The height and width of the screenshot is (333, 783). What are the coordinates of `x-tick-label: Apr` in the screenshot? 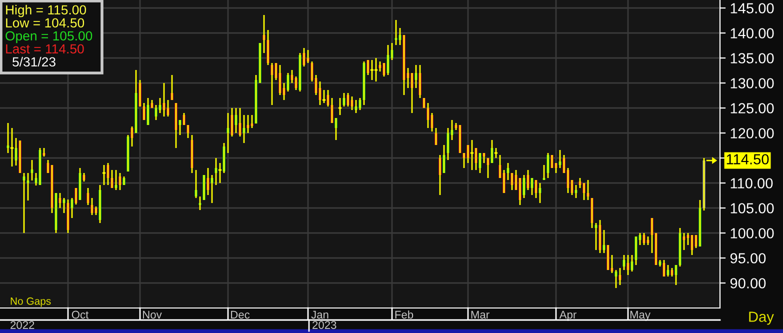 It's located at (567, 315).